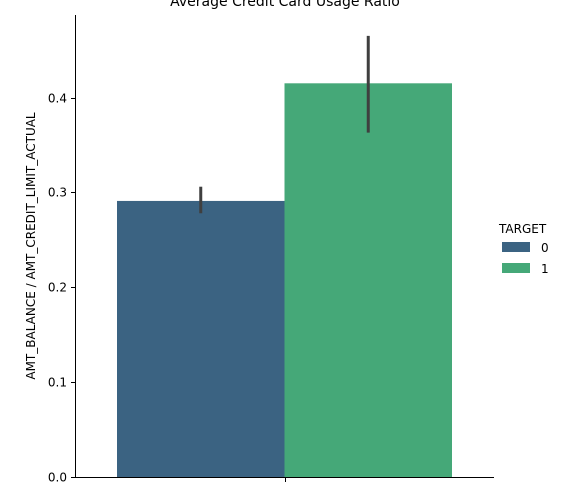  I want to click on legend: TARGET 0 1, so click(523, 249).